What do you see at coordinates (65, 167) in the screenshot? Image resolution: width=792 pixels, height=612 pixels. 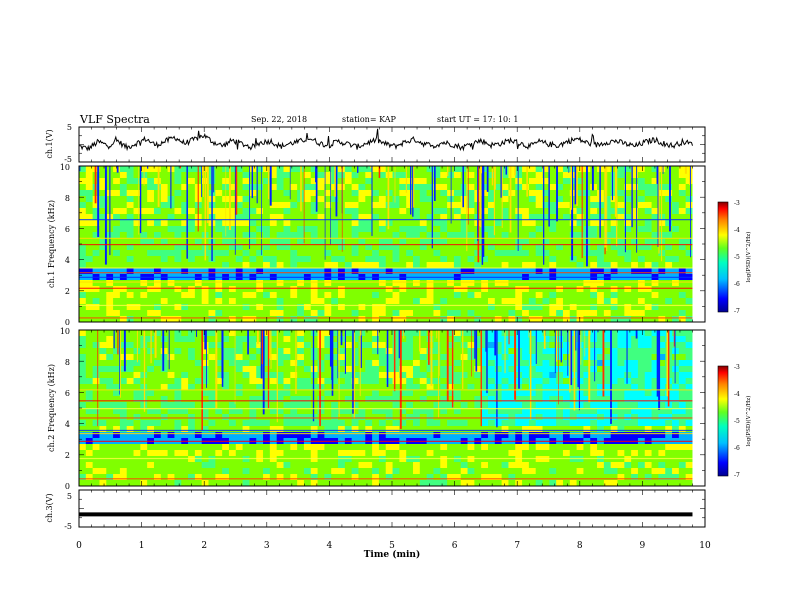 I see `ch1-ytick-10: 10` at bounding box center [65, 167].